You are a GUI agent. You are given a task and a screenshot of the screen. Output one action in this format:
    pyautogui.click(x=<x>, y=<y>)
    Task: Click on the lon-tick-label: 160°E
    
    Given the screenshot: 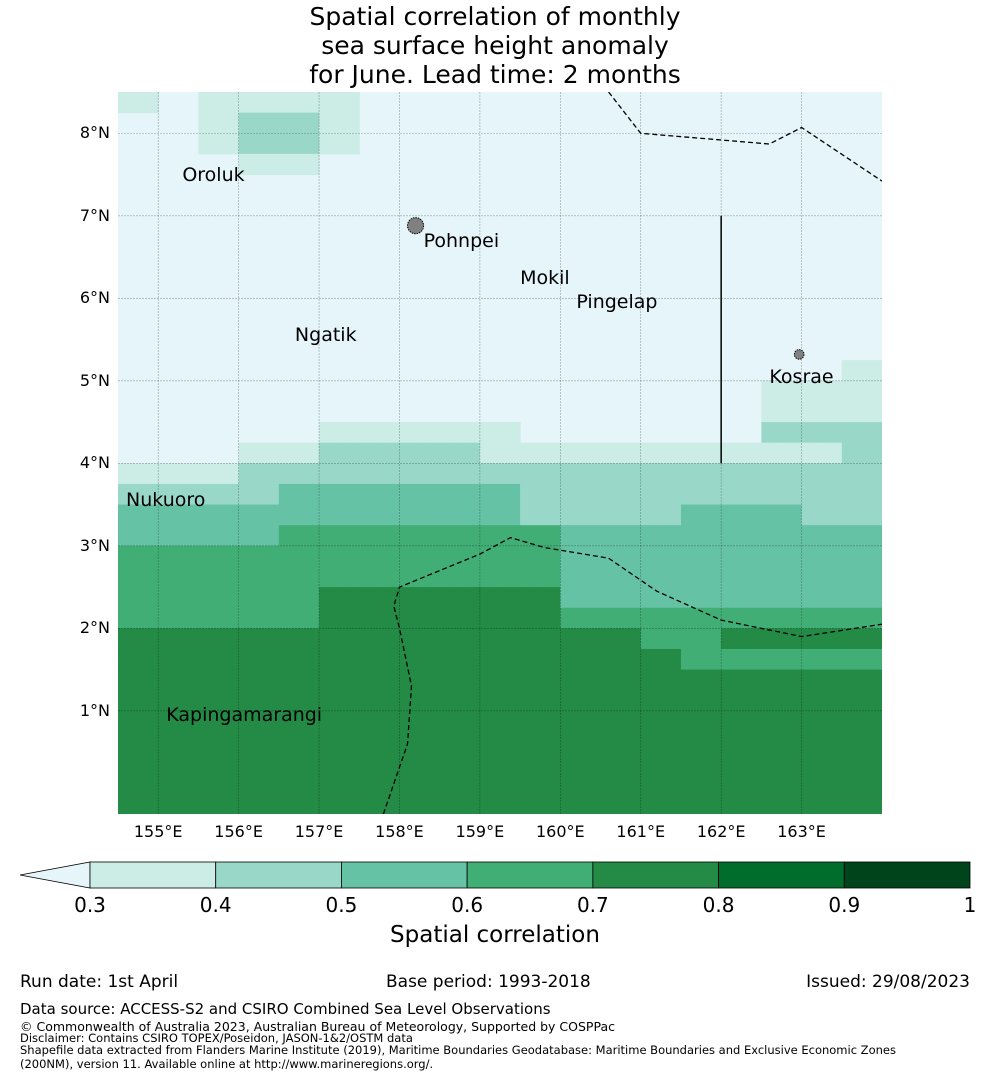 What is the action you would take?
    pyautogui.click(x=560, y=831)
    